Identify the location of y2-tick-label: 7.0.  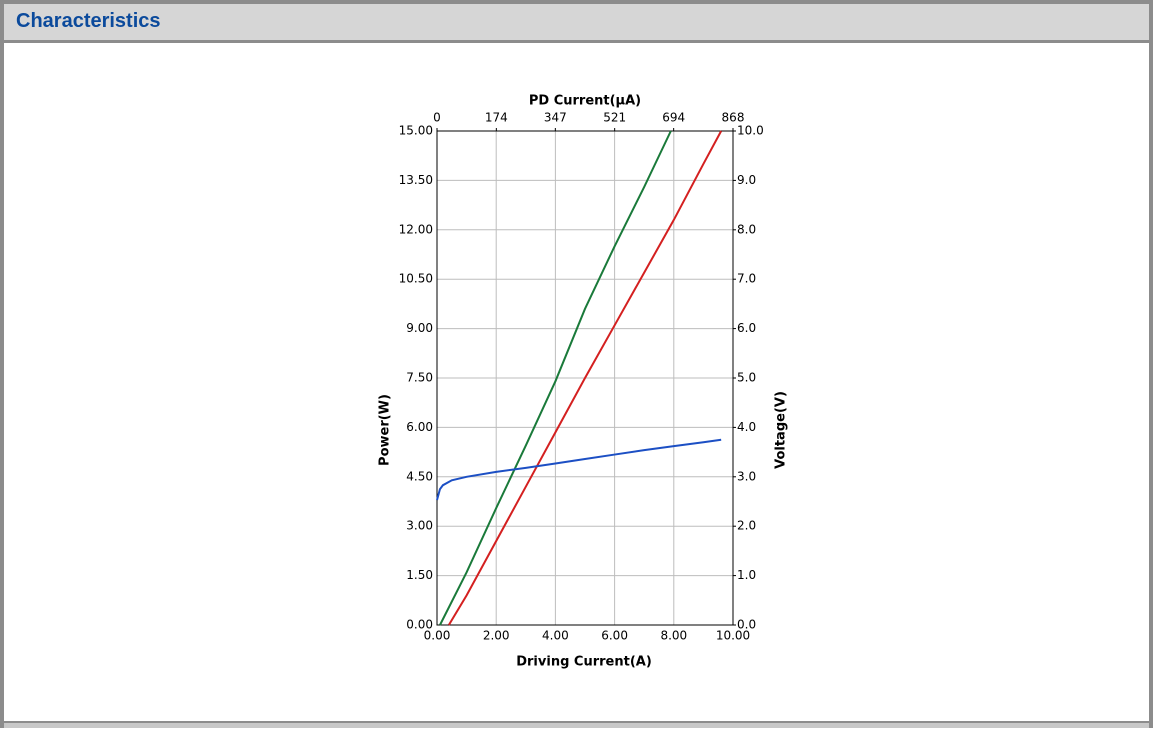
(746, 279).